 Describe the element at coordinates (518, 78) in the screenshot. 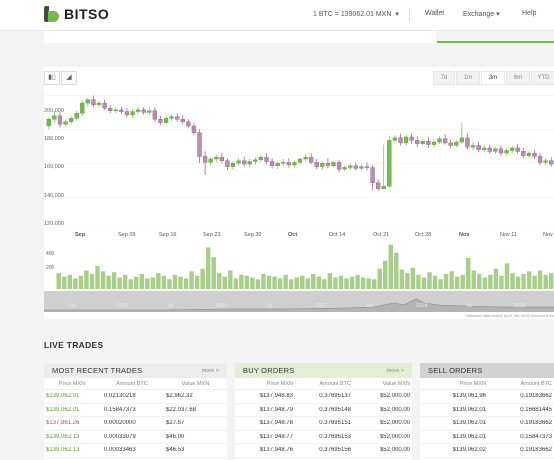

I see `range-6m: 6m` at that location.